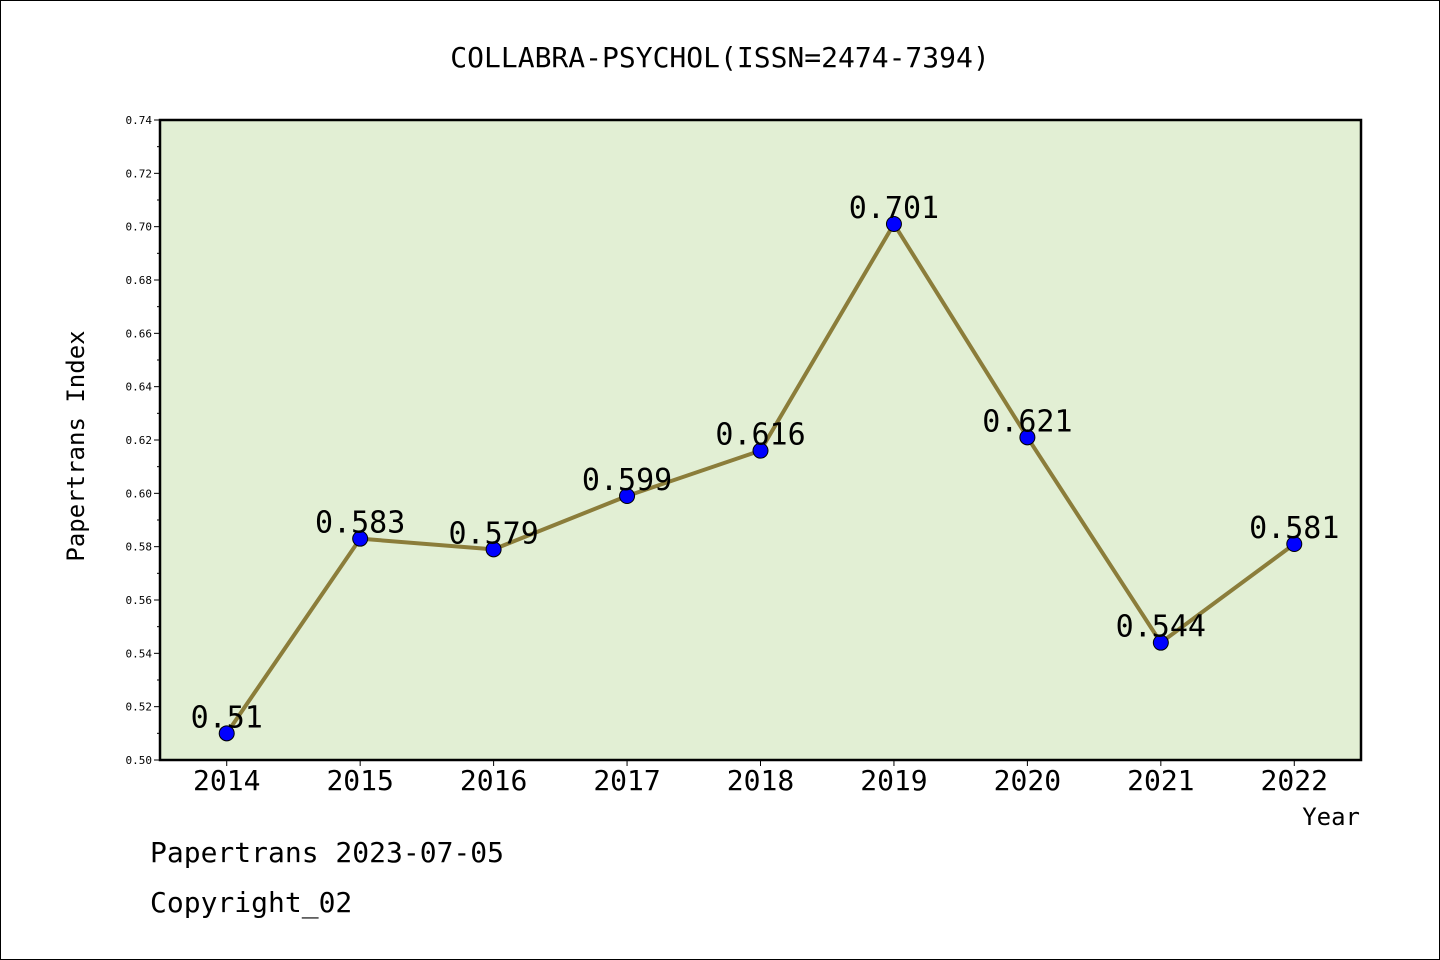  Describe the element at coordinates (327, 852) in the screenshot. I see `footer-date: Papertrans 2023-07-05` at that location.